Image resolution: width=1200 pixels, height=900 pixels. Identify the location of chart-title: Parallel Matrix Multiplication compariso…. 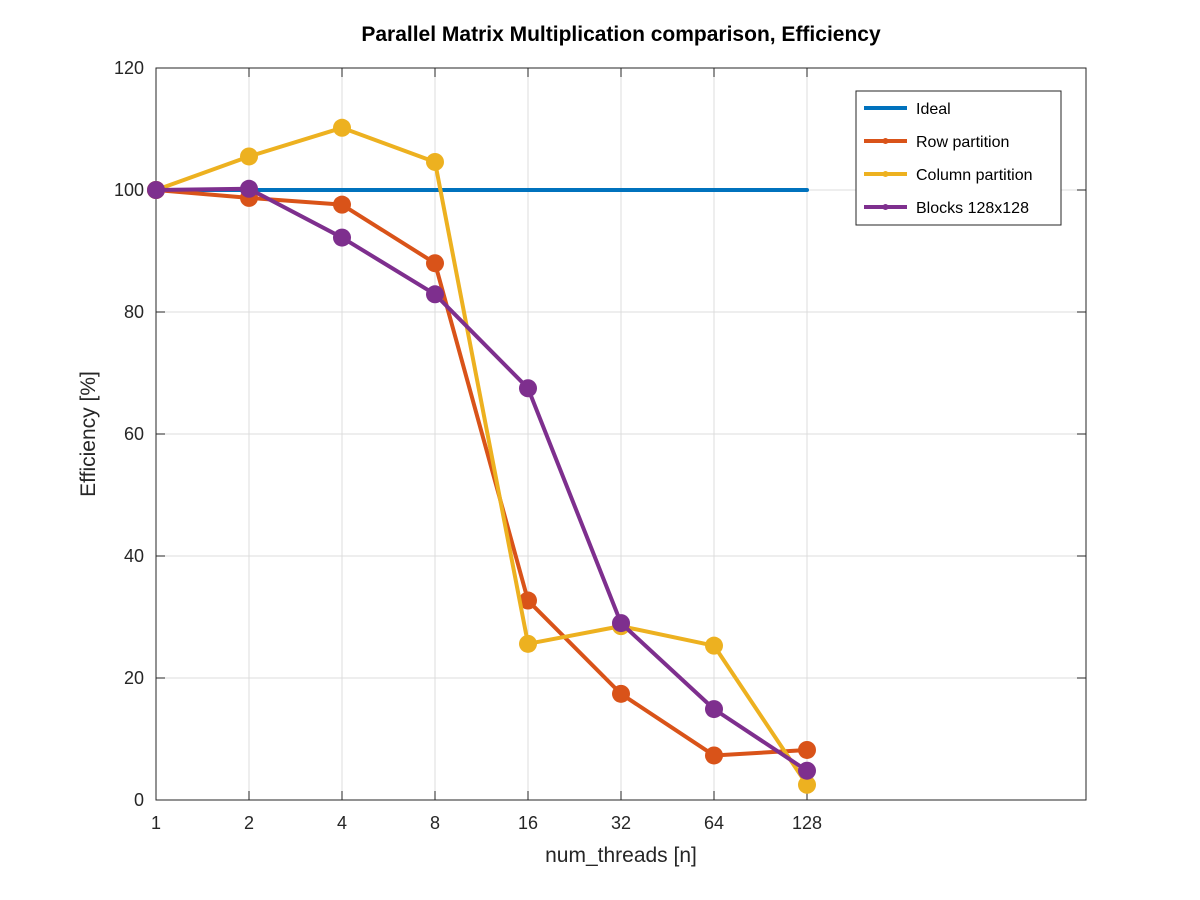
(621, 34).